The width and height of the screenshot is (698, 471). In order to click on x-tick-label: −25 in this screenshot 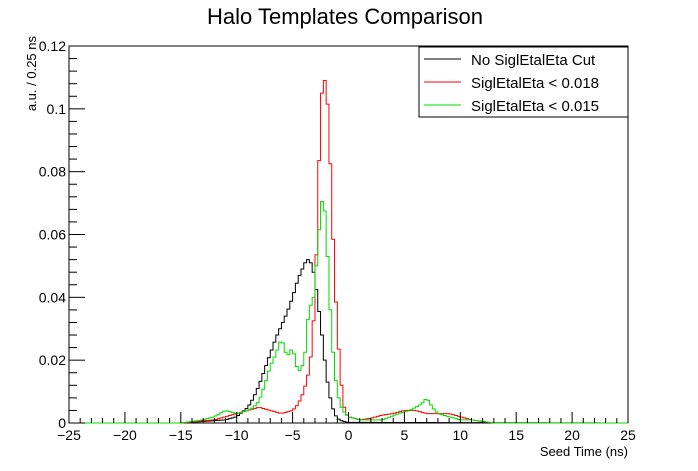, I will do `click(69, 435)`.